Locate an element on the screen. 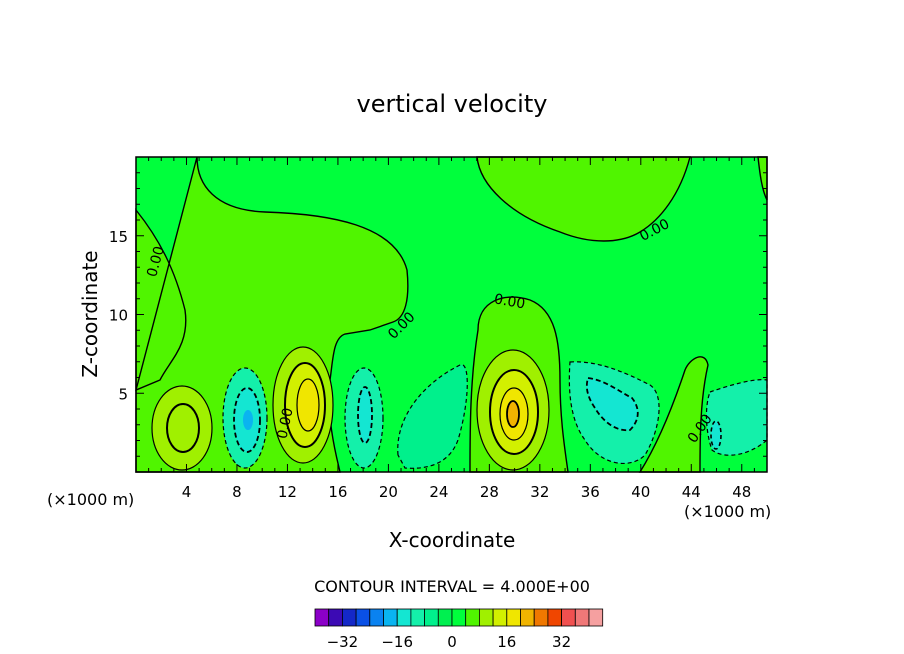 Image resolution: width=904 pixels, height=654 pixels. y-tick-label: 5 is located at coordinates (123, 394).